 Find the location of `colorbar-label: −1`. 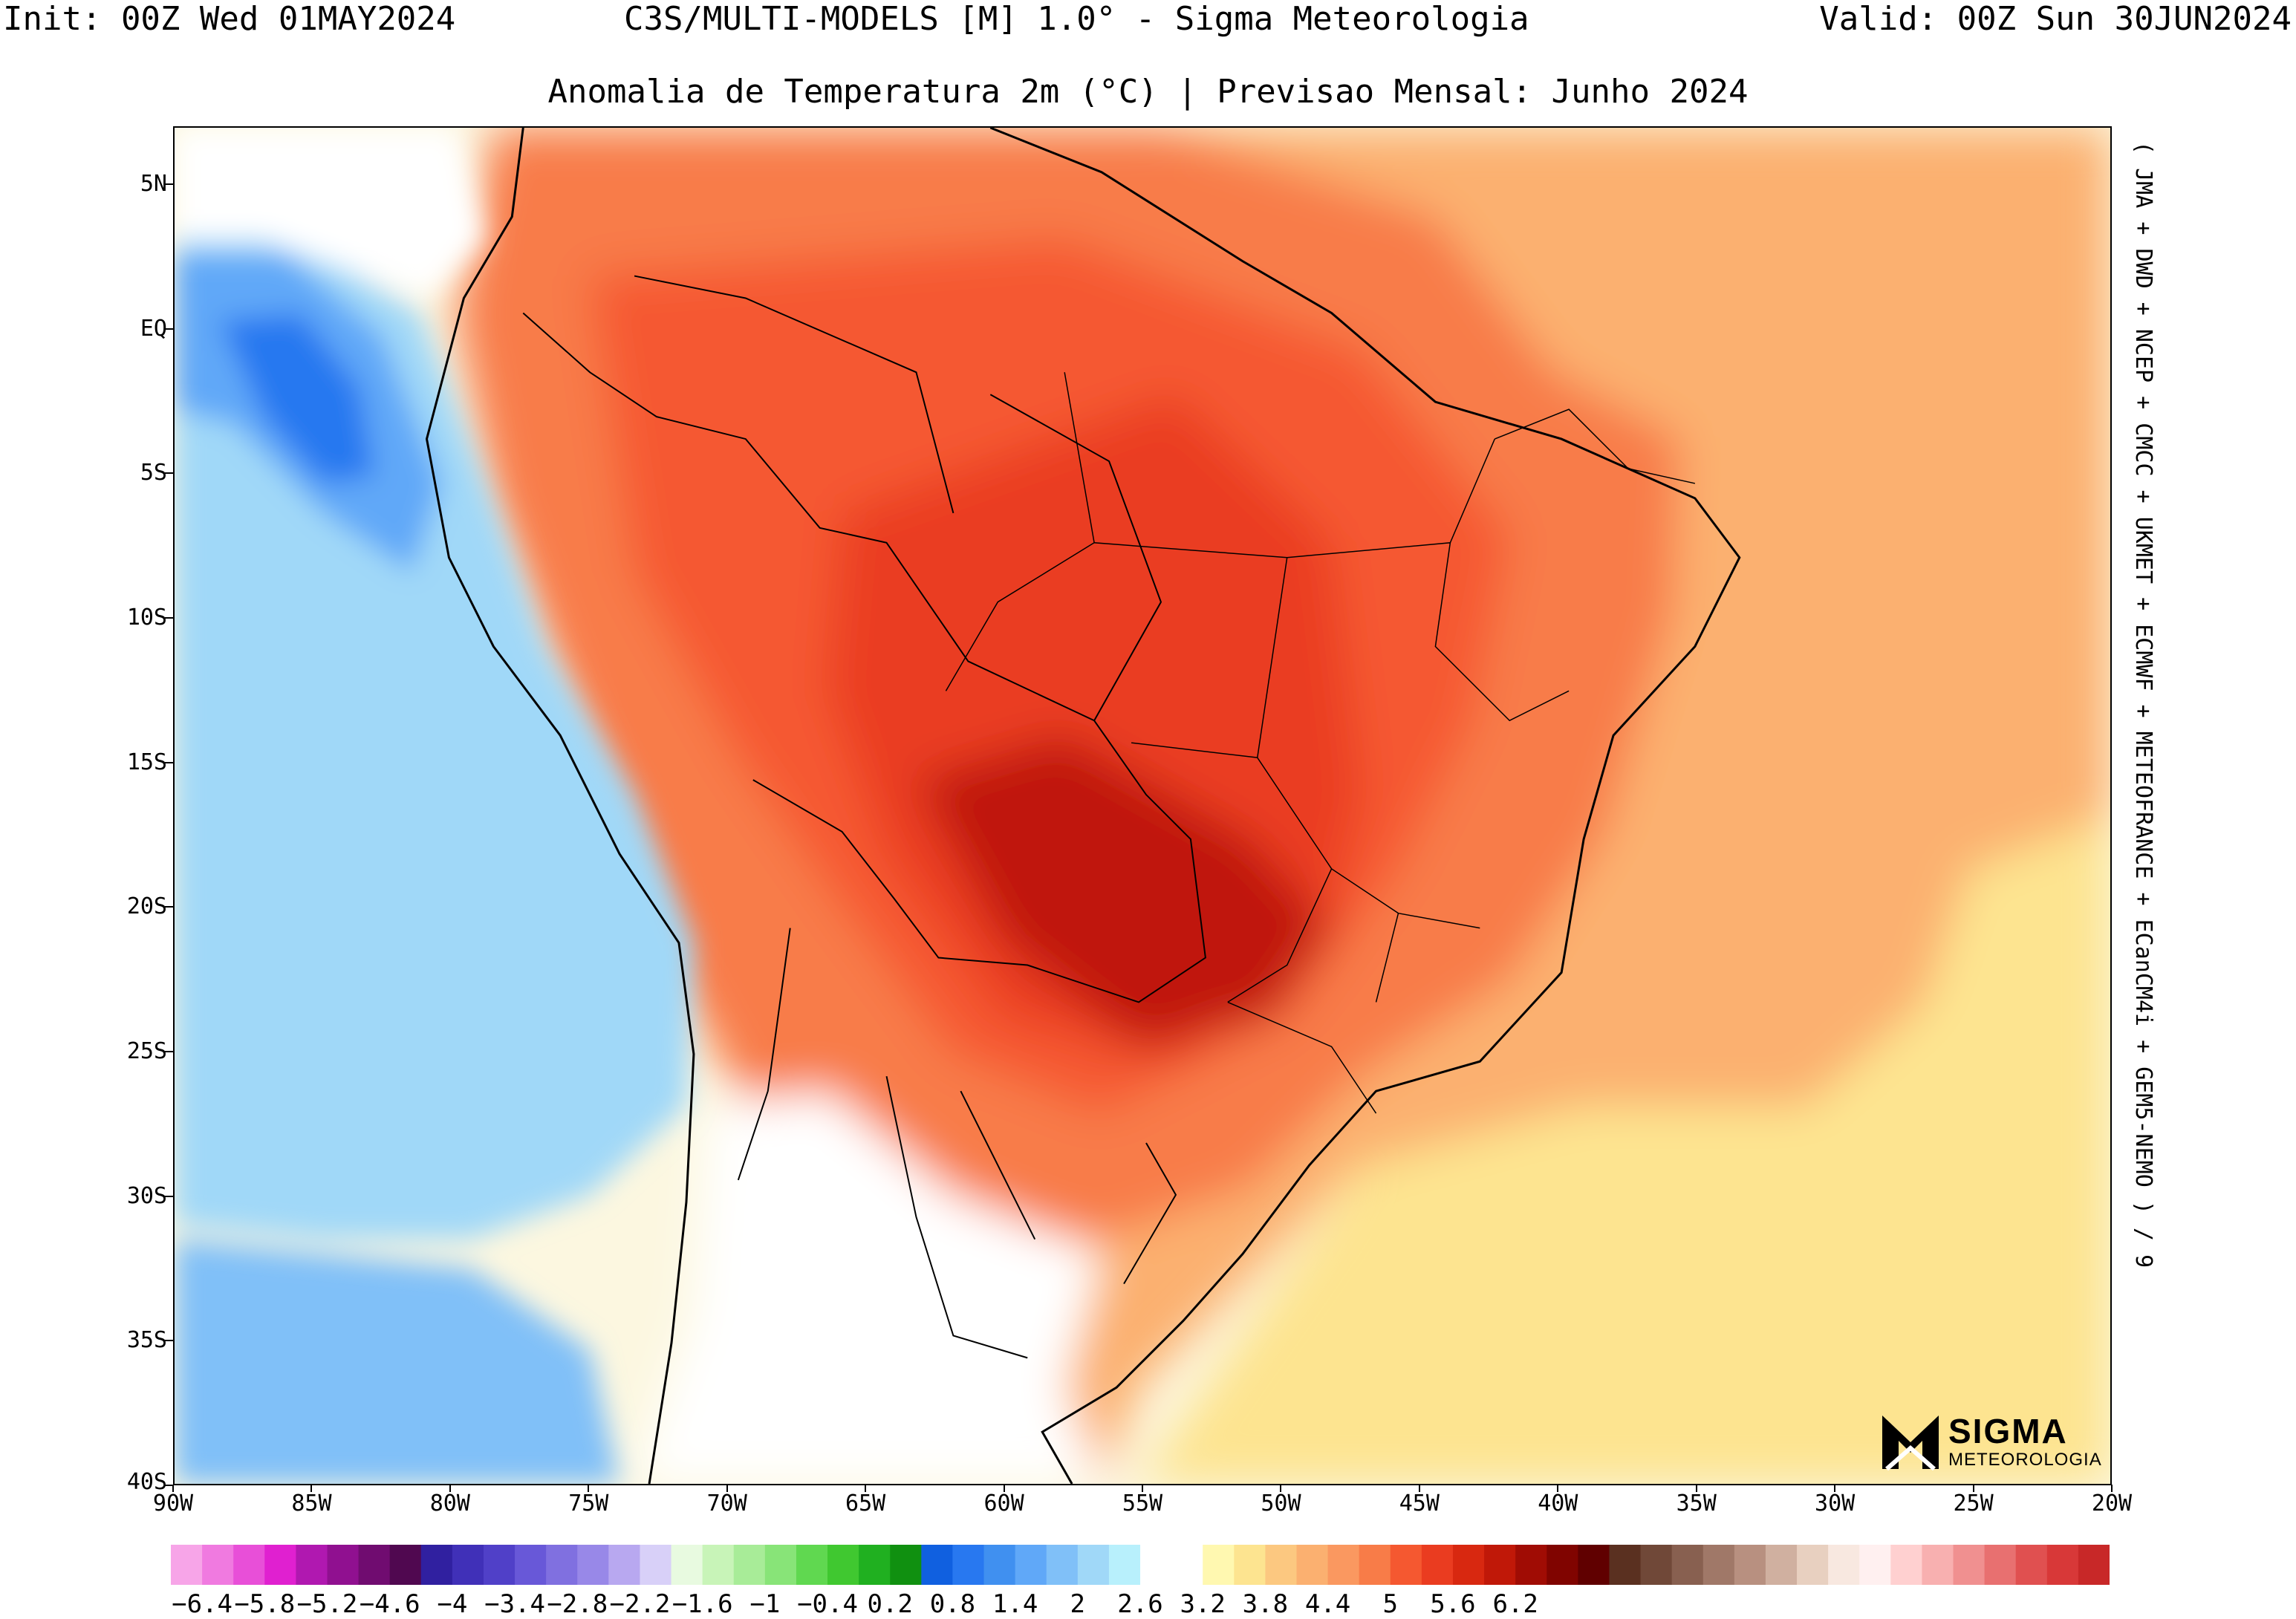

colorbar-label: −1 is located at coordinates (765, 1604).